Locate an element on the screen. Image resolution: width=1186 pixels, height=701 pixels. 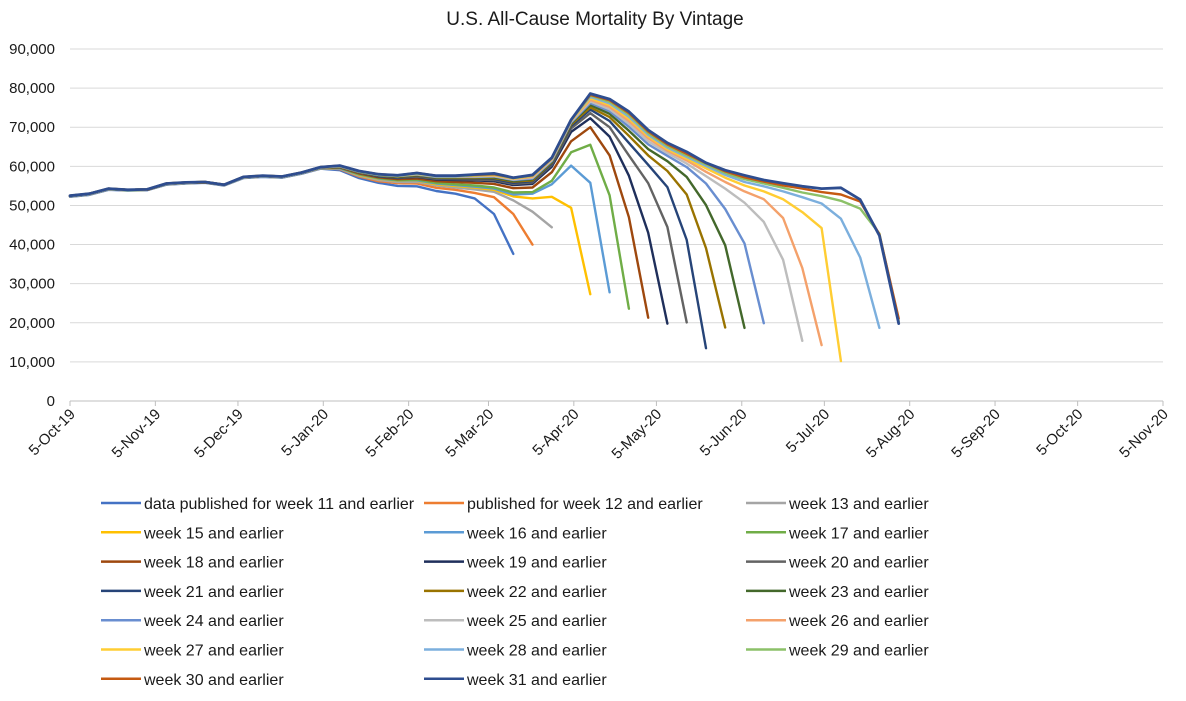
legend-item: week 24 and earlier is located at coordinates (192, 621).